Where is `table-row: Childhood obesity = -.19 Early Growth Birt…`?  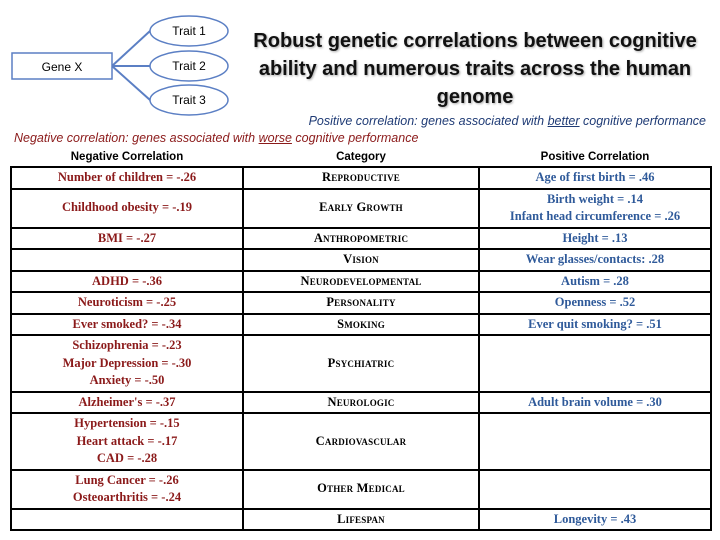
table-row: Childhood obesity = -.19 Early Growth Birt… is located at coordinates (361, 208).